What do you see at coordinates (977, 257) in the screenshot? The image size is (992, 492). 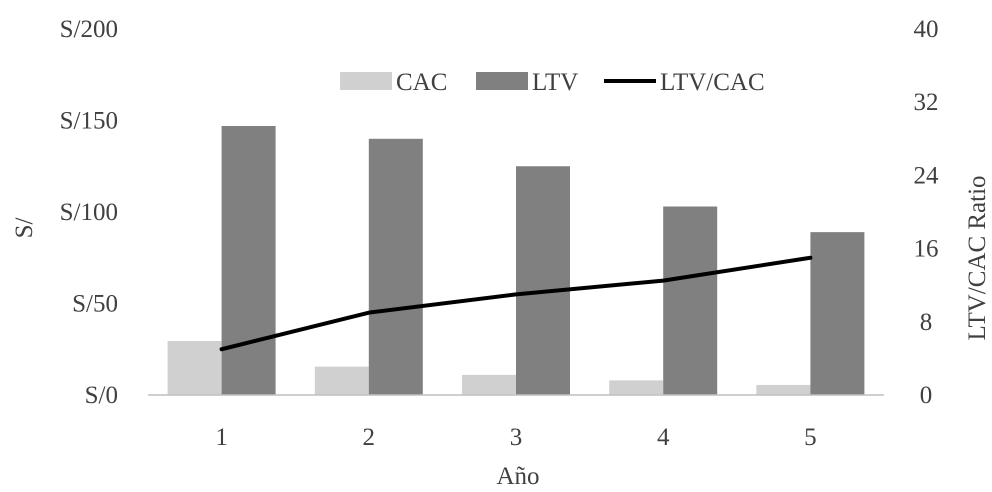 I see `y2-axis-title: LTV/CAC Ratio` at bounding box center [977, 257].